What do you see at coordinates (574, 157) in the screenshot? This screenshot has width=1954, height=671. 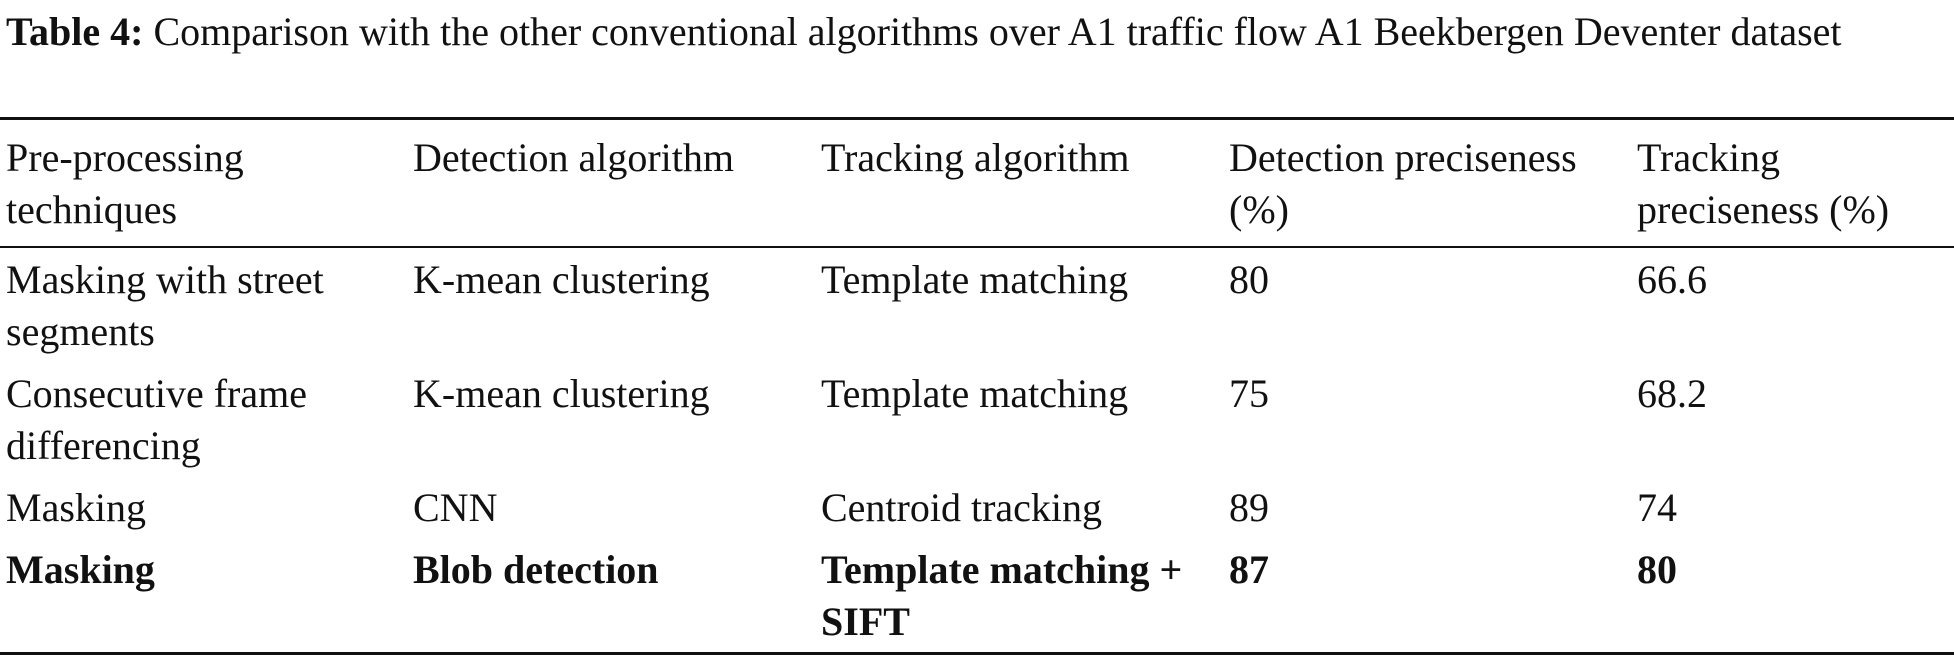 I see `column-header: Detection algorithm` at bounding box center [574, 157].